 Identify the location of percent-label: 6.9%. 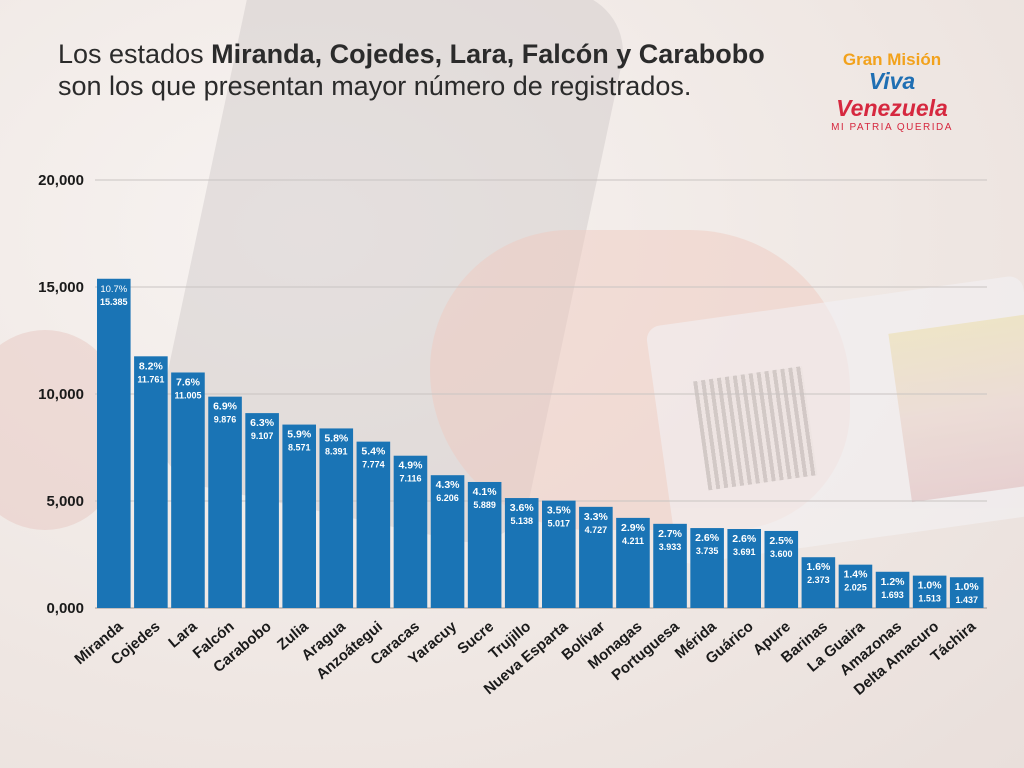
(225, 407).